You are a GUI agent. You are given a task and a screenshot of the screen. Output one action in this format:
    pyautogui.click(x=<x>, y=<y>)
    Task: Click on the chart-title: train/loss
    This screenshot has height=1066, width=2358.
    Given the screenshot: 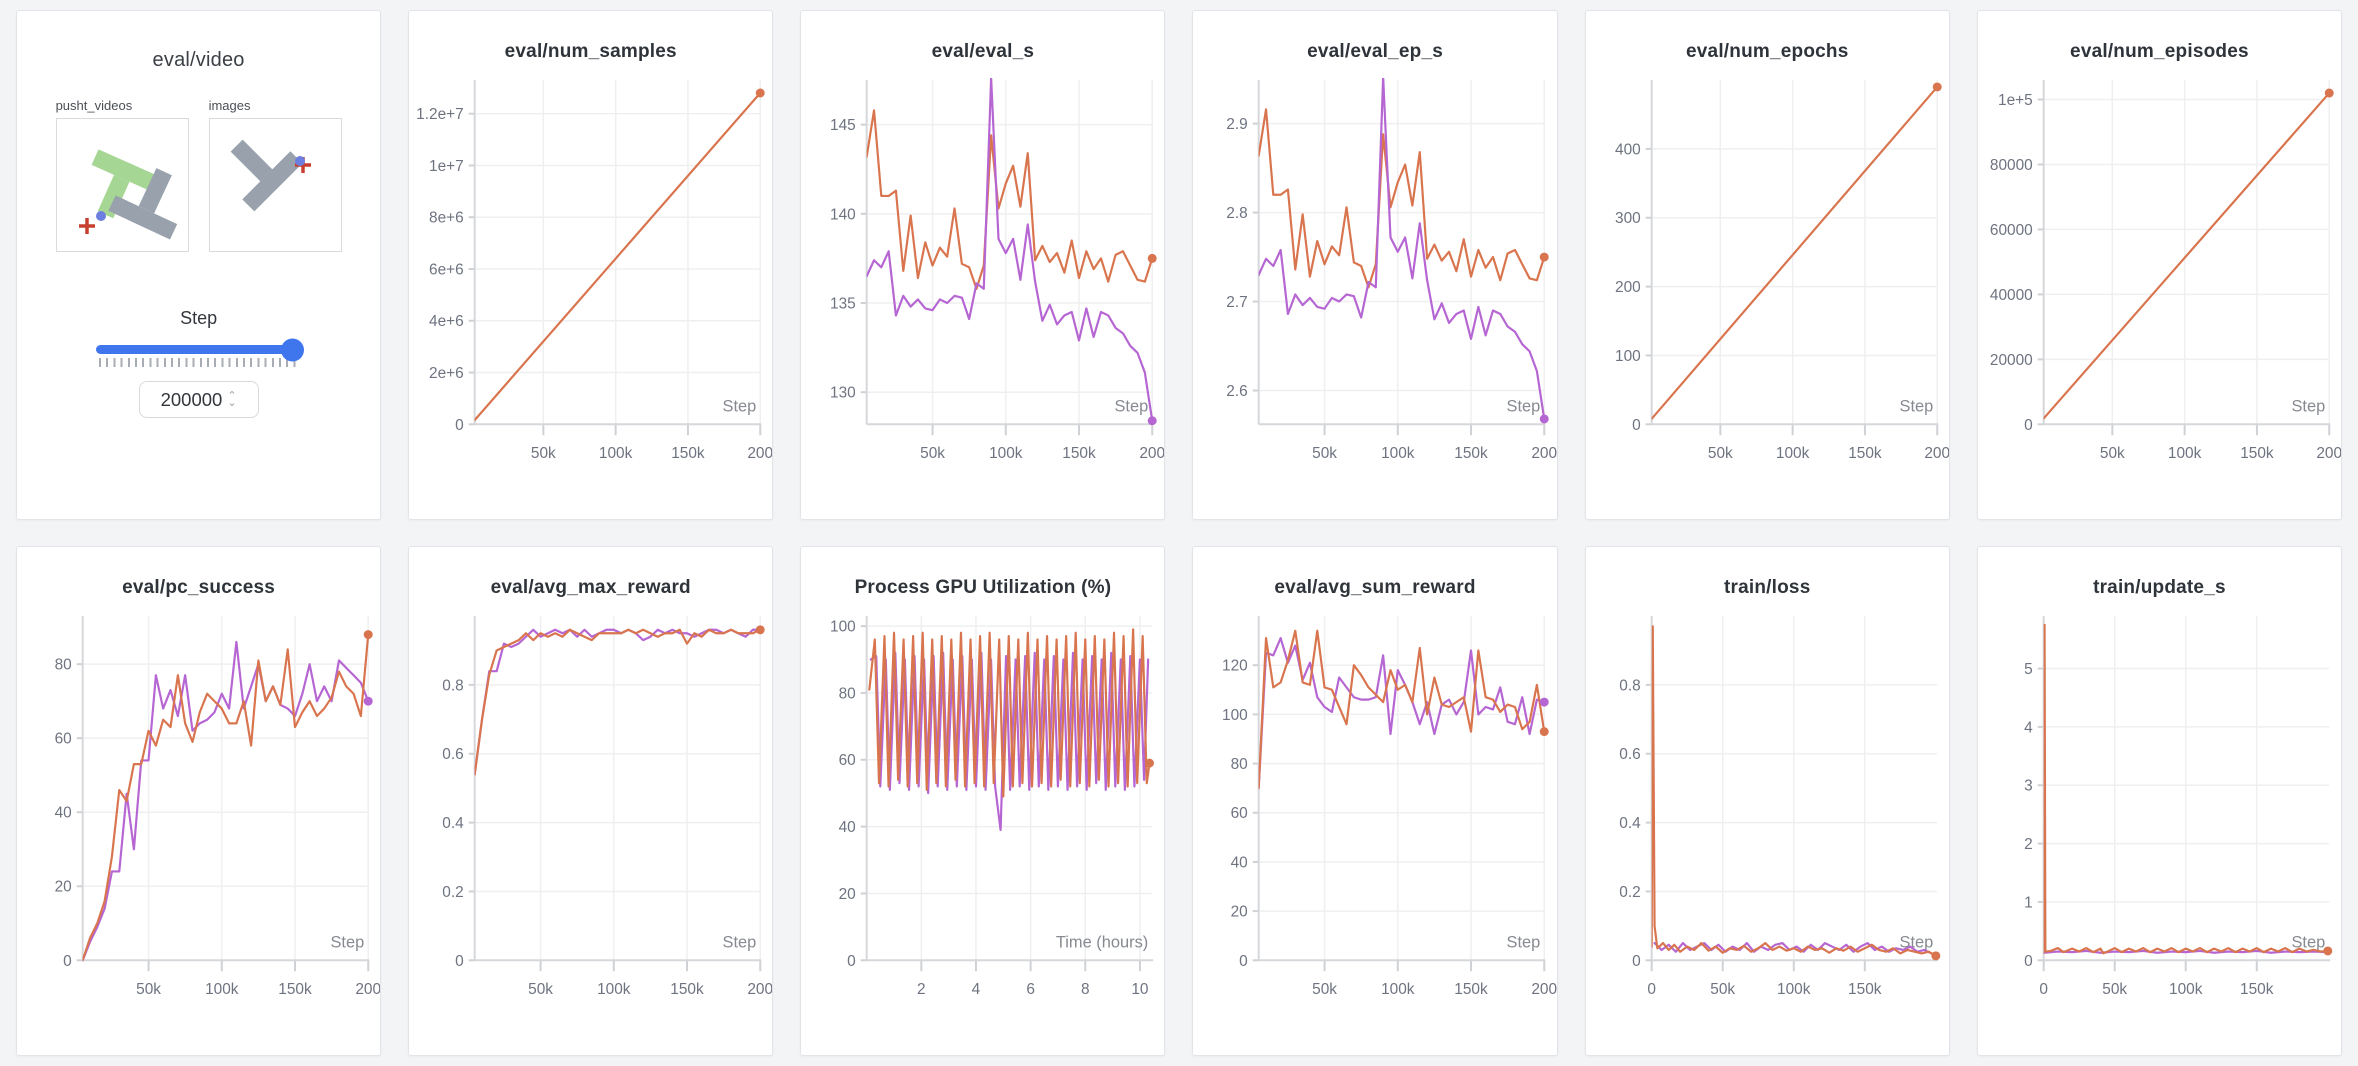 What is the action you would take?
    pyautogui.click(x=1767, y=587)
    